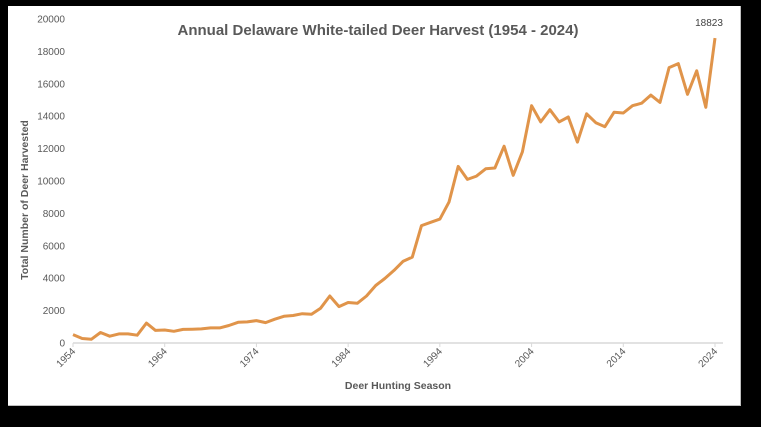 This screenshot has height=427, width=761. Describe the element at coordinates (51, 52) in the screenshot. I see `y-tick-label: 18000` at that location.